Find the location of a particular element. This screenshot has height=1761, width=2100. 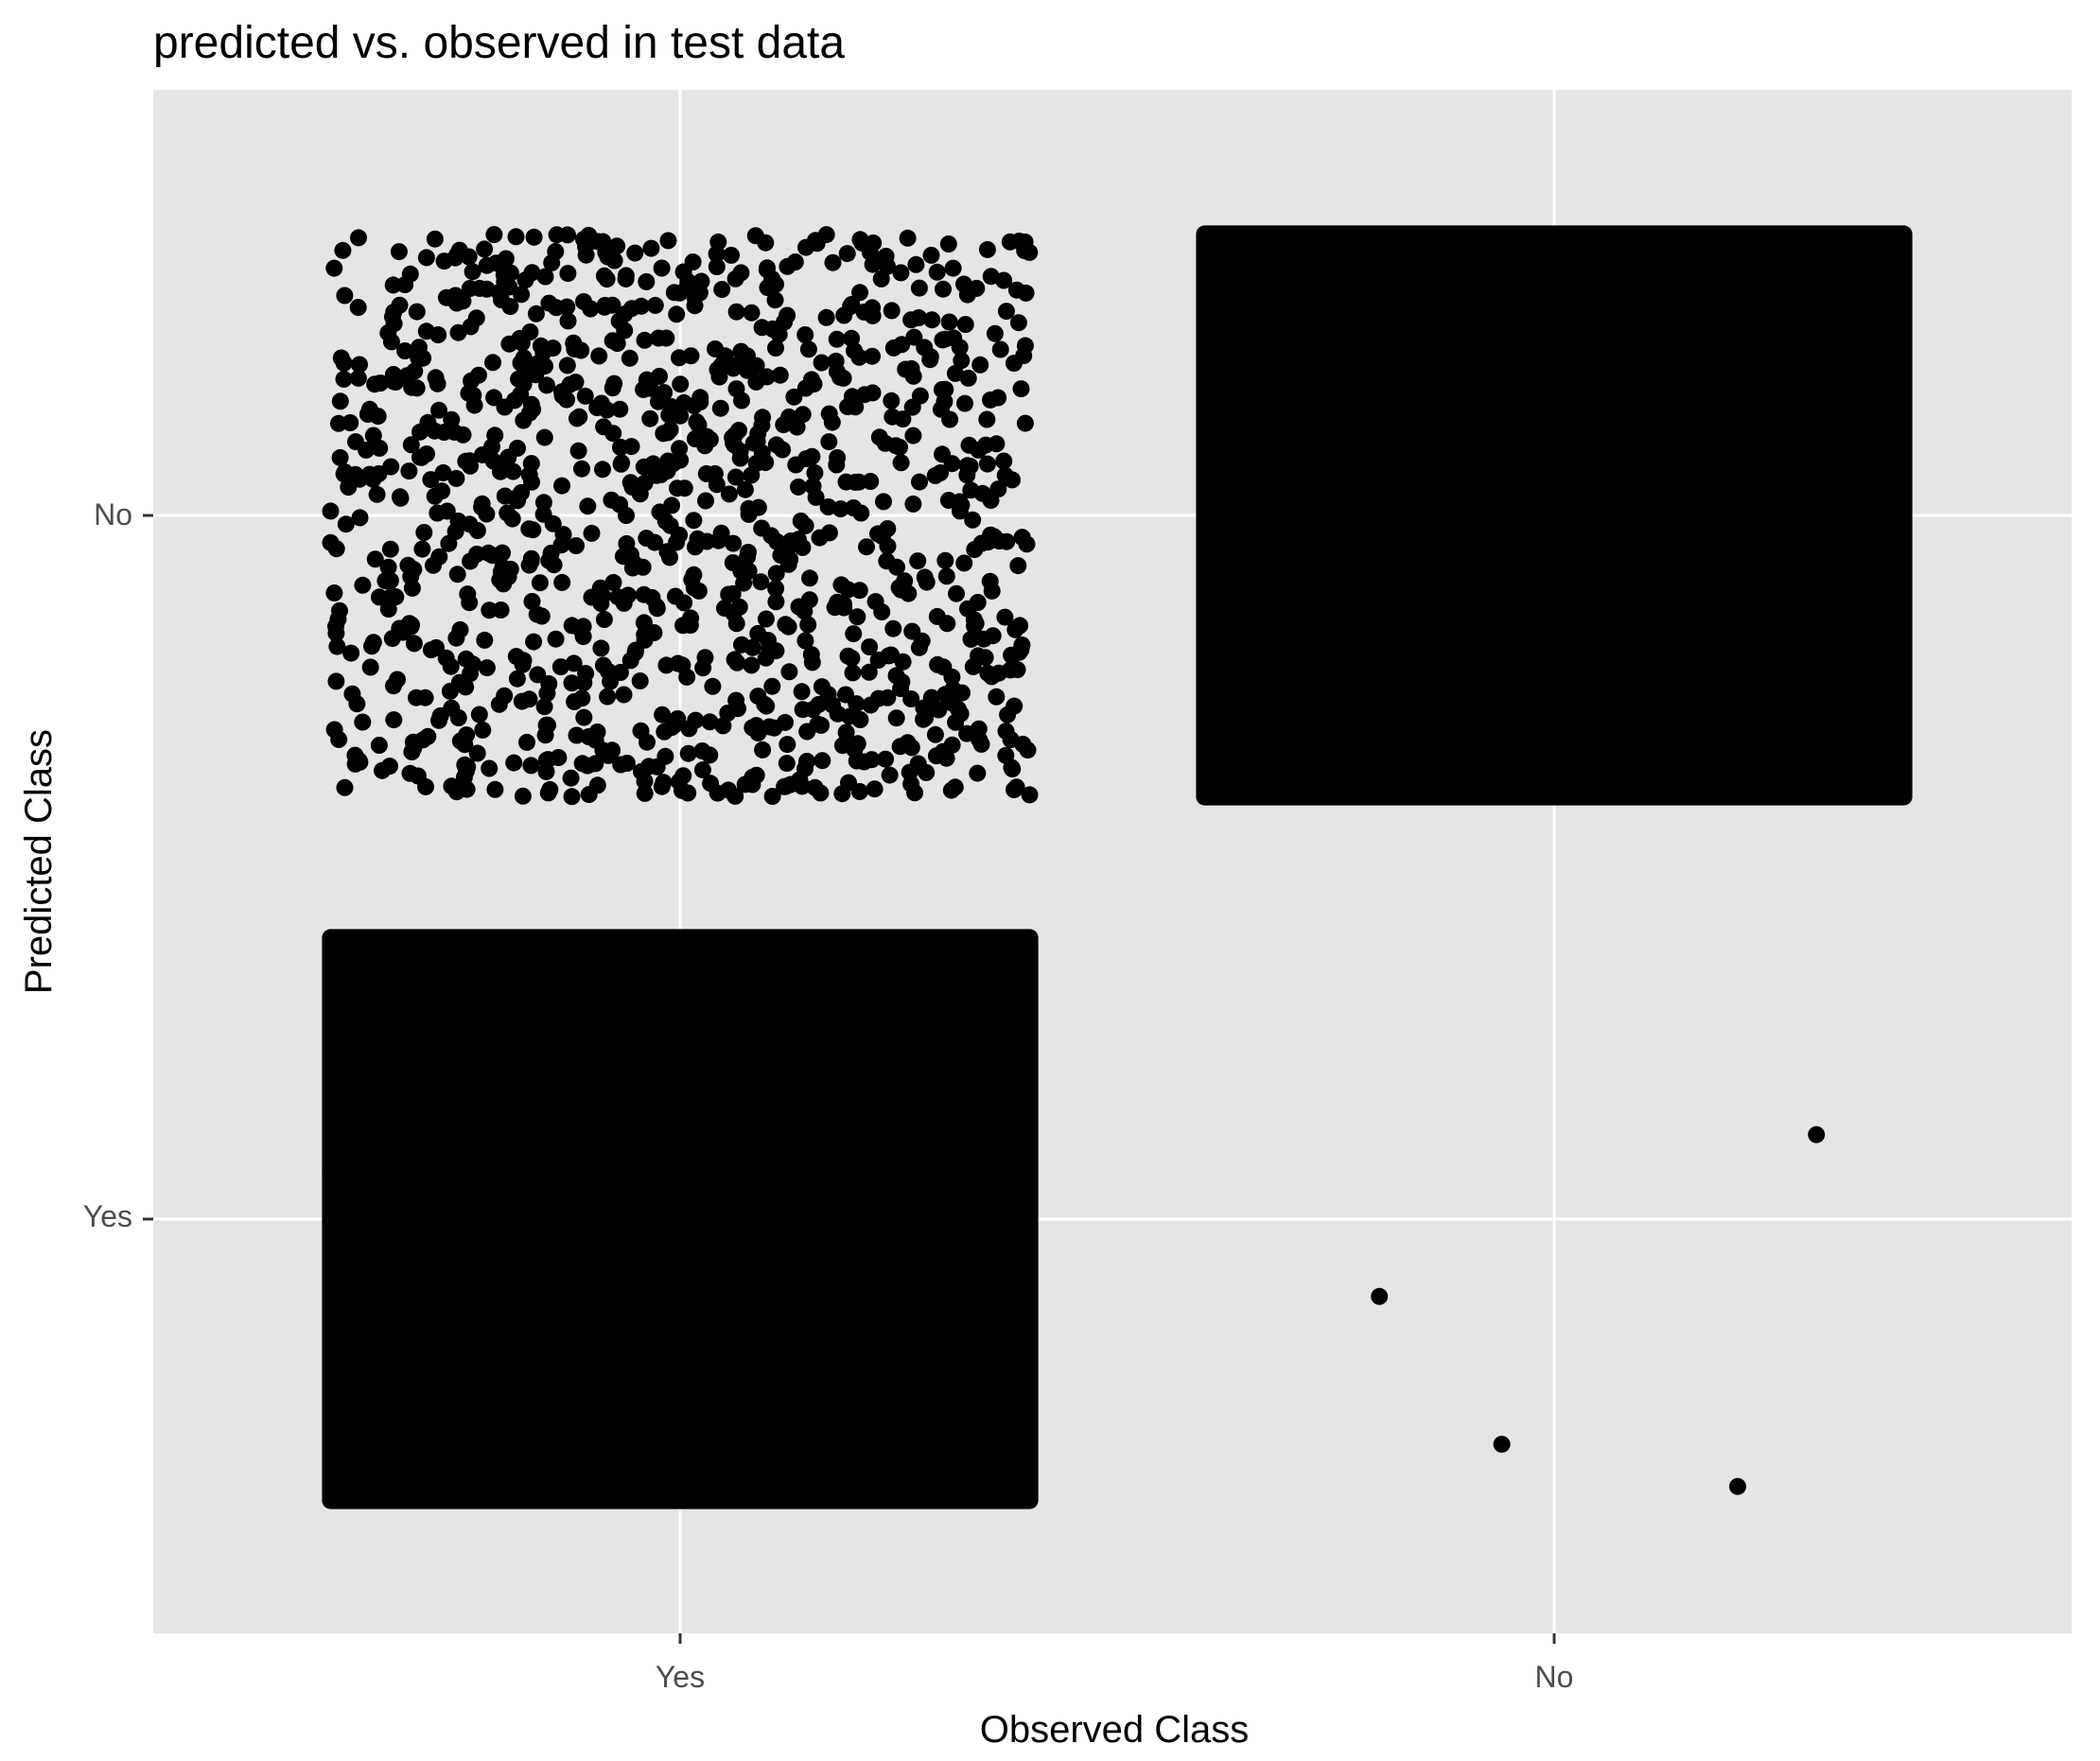

y-axis-label: Predicted Class is located at coordinates (39, 861).